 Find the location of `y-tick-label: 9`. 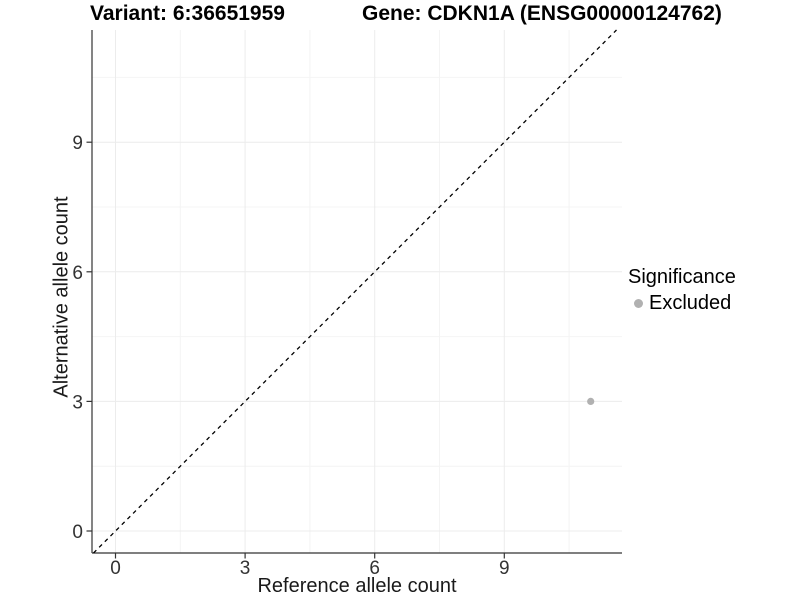

y-tick-label: 9 is located at coordinates (77, 143).